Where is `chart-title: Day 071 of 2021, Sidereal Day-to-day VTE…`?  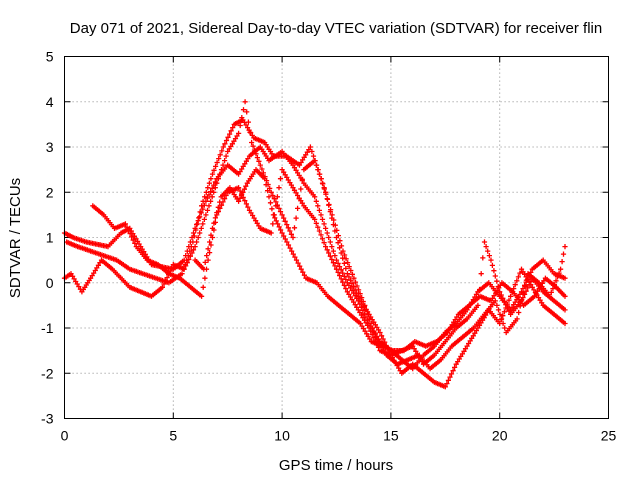
chart-title: Day 071 of 2021, Sidereal Day-to-day VTE… is located at coordinates (336, 28).